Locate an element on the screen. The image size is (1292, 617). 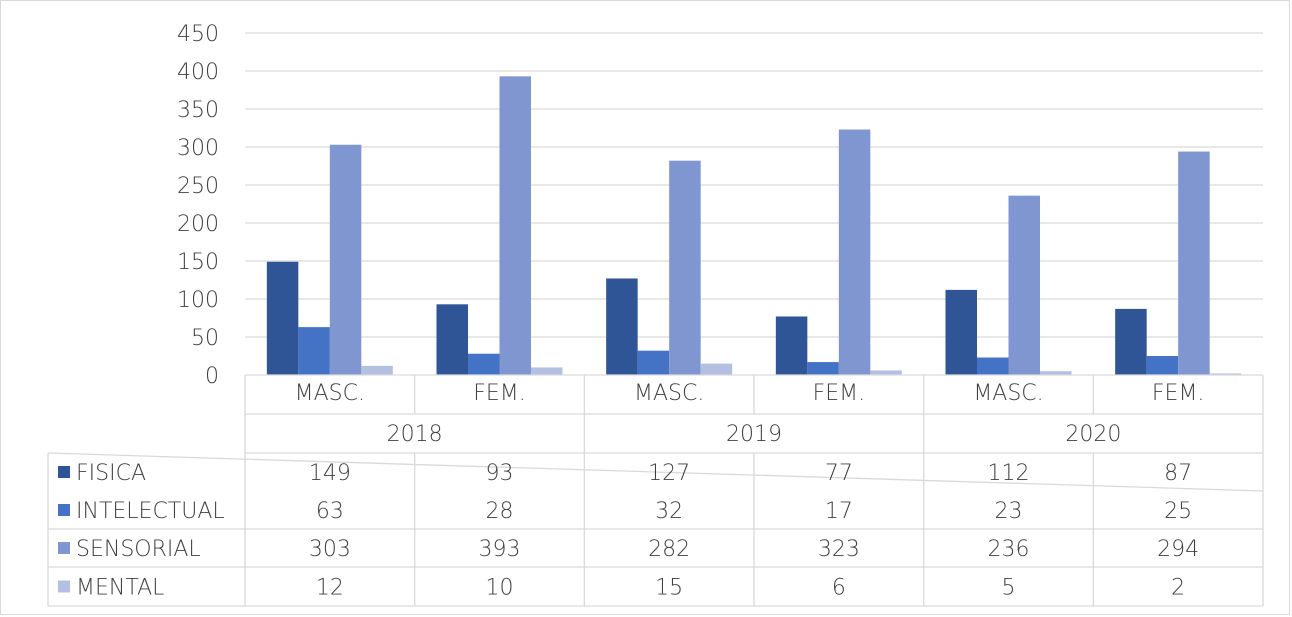
table-cell-mental: 6 is located at coordinates (839, 588).